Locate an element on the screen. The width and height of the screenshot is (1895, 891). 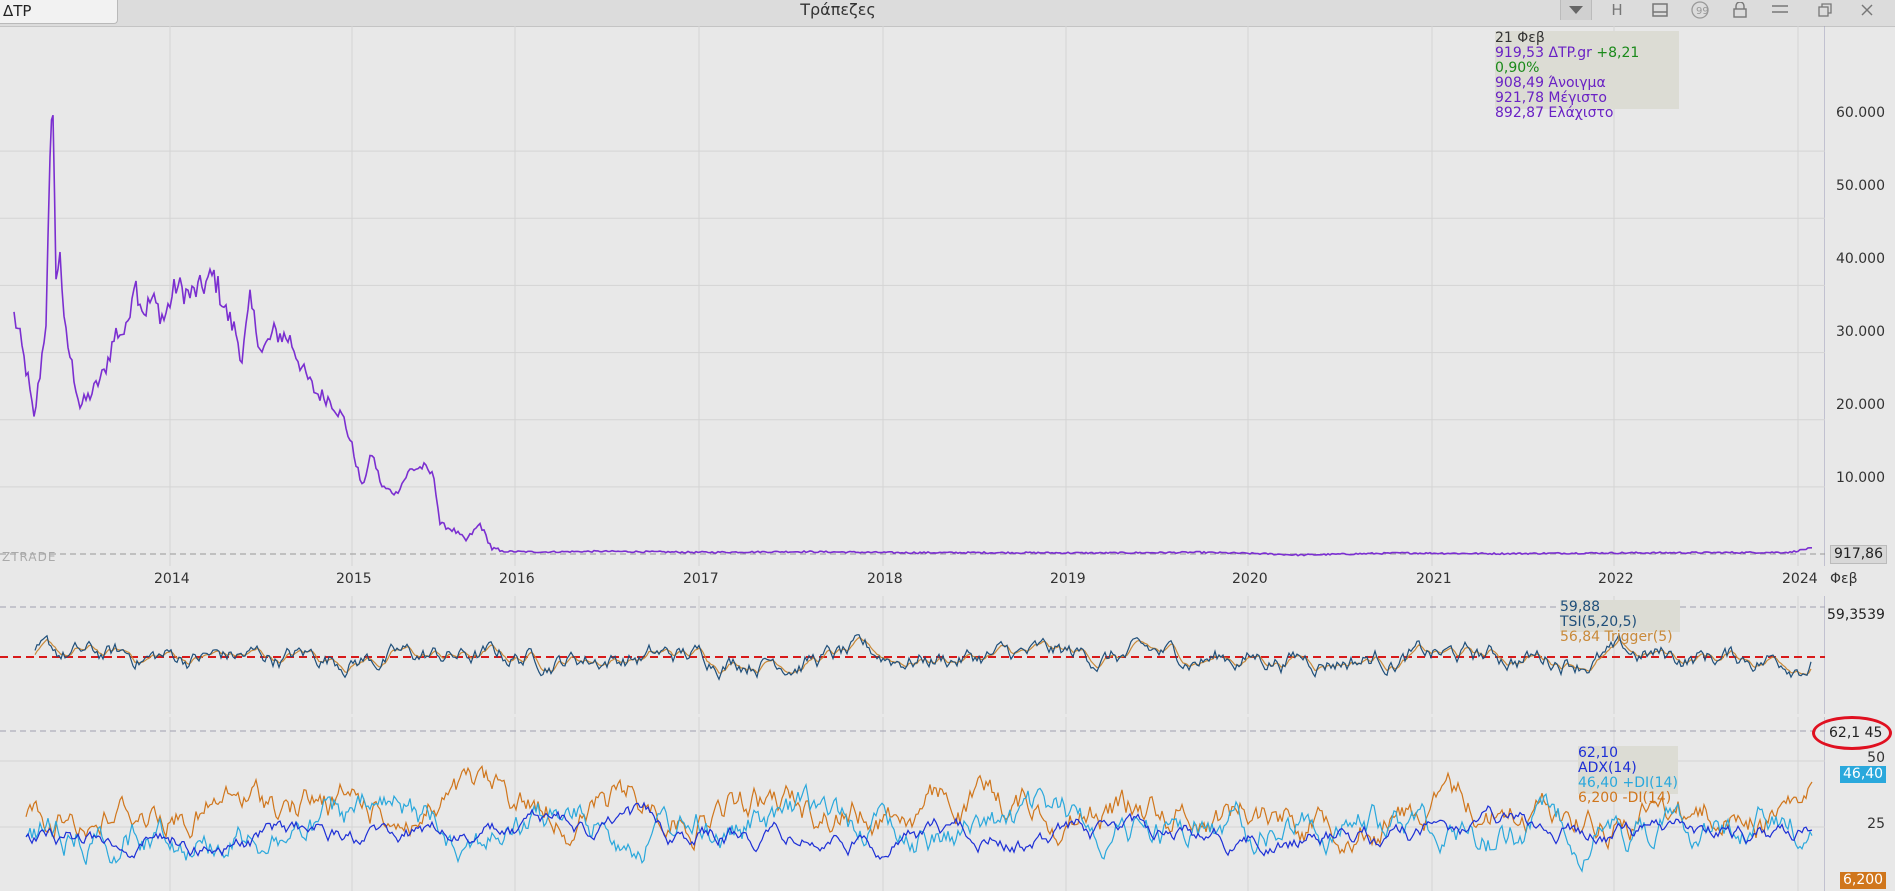
price-axis-label: 40.000 is located at coordinates (1860, 259).